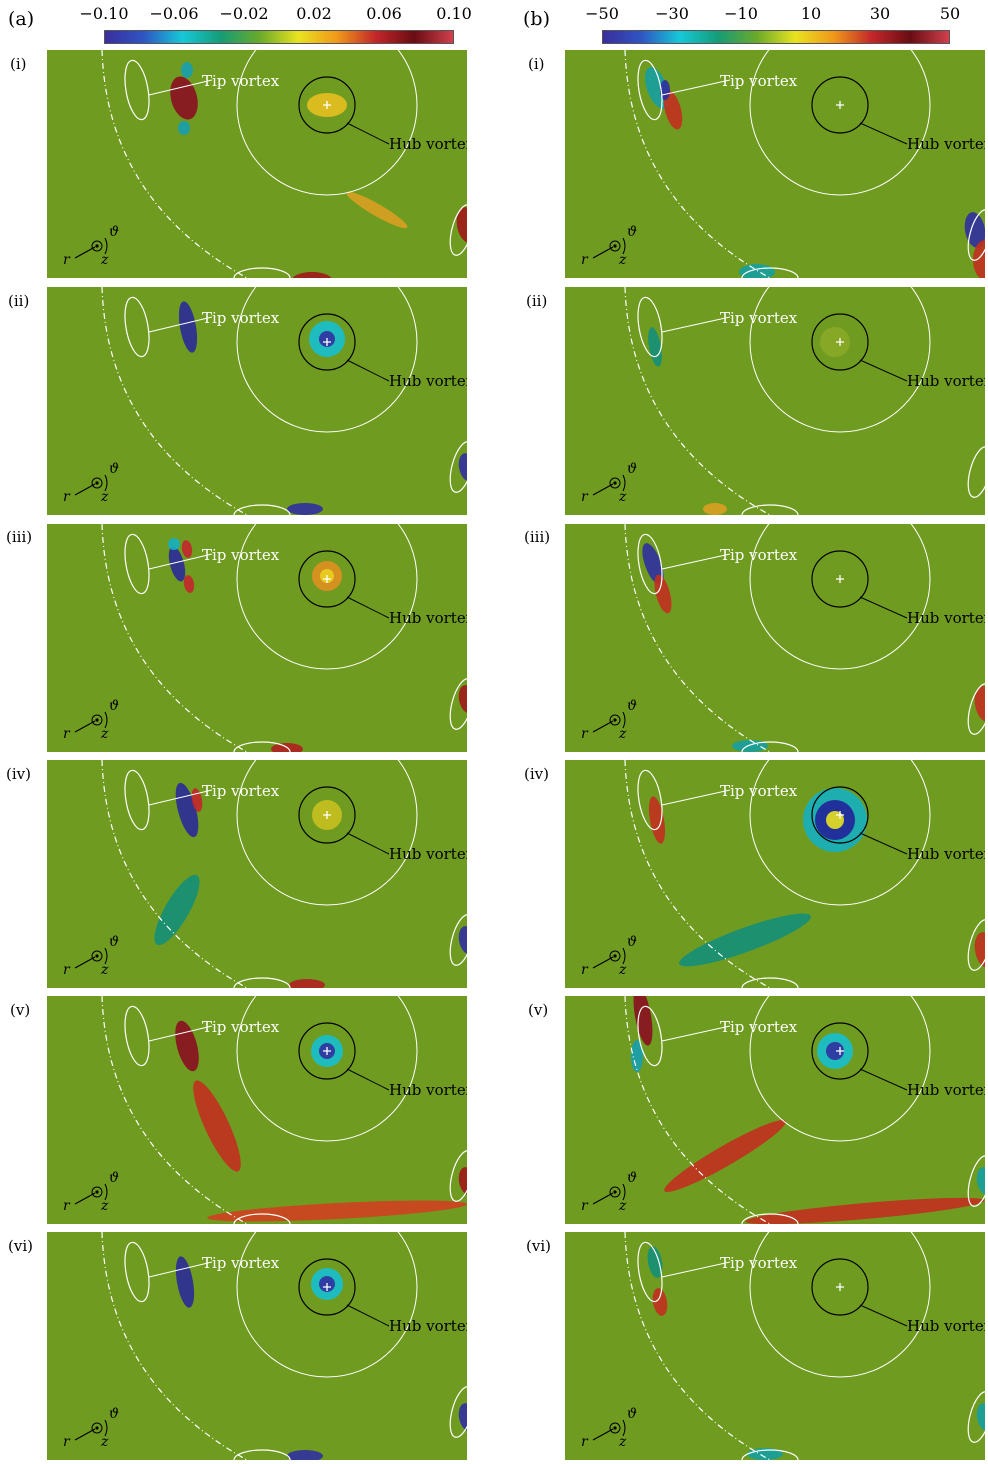  Describe the element at coordinates (537, 301) in the screenshot. I see `row-label-b-ii: (ii)` at that location.